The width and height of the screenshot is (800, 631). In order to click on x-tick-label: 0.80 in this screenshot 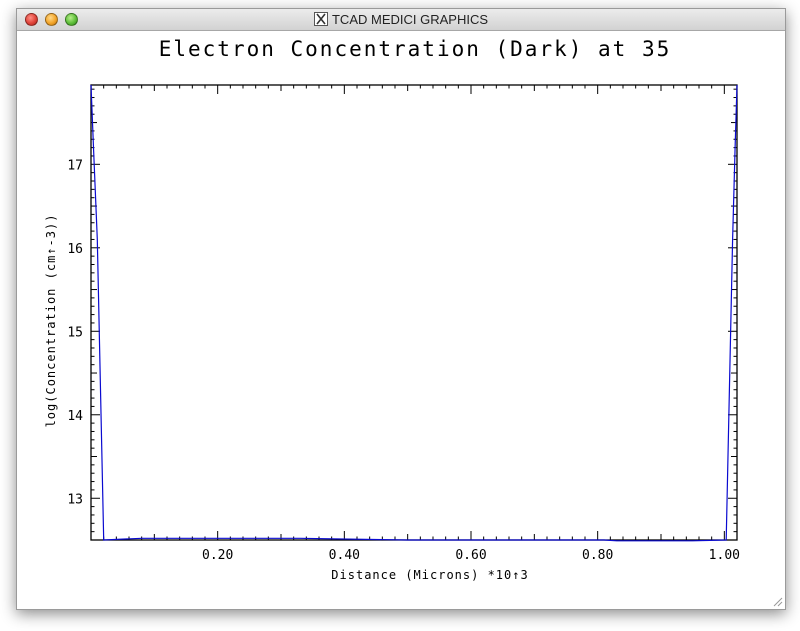, I will do `click(597, 555)`.